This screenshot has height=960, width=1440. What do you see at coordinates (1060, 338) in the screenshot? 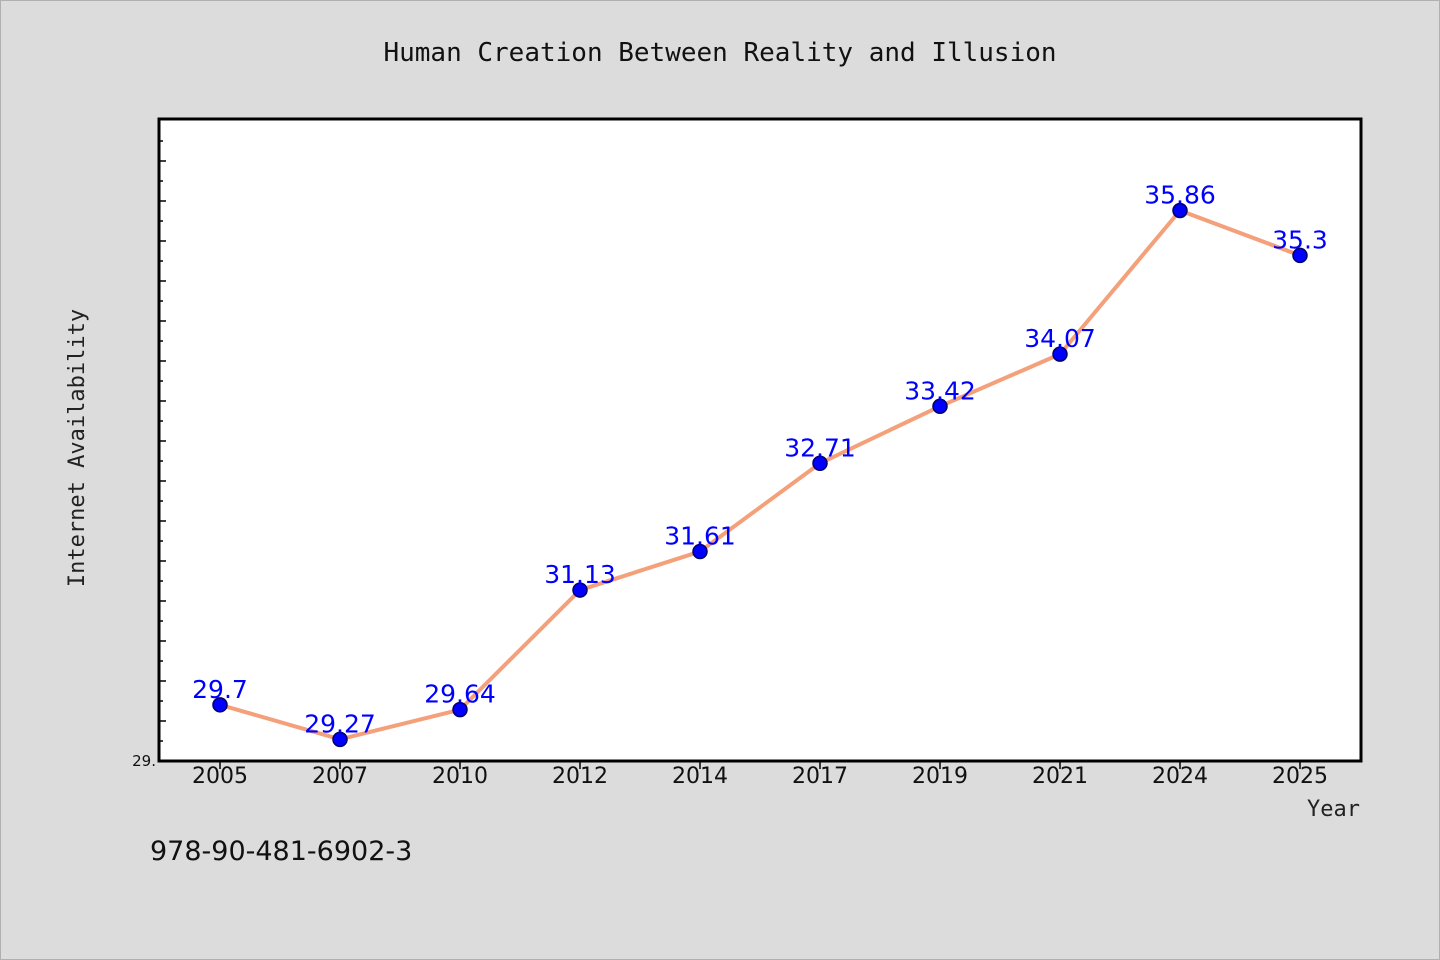
I see `data-label: 34.07` at bounding box center [1060, 338].